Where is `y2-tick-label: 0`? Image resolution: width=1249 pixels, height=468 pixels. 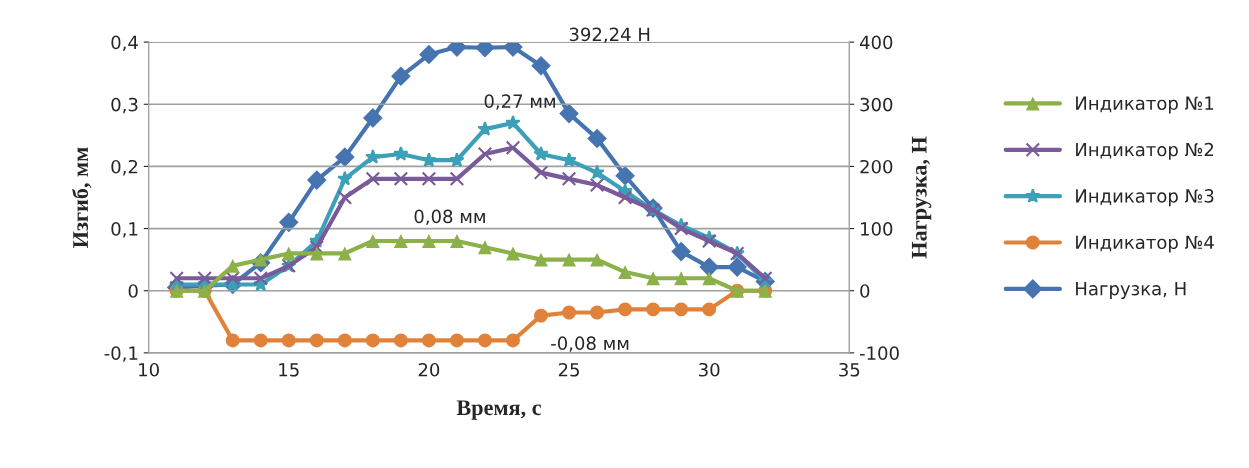 y2-tick-label: 0 is located at coordinates (865, 291).